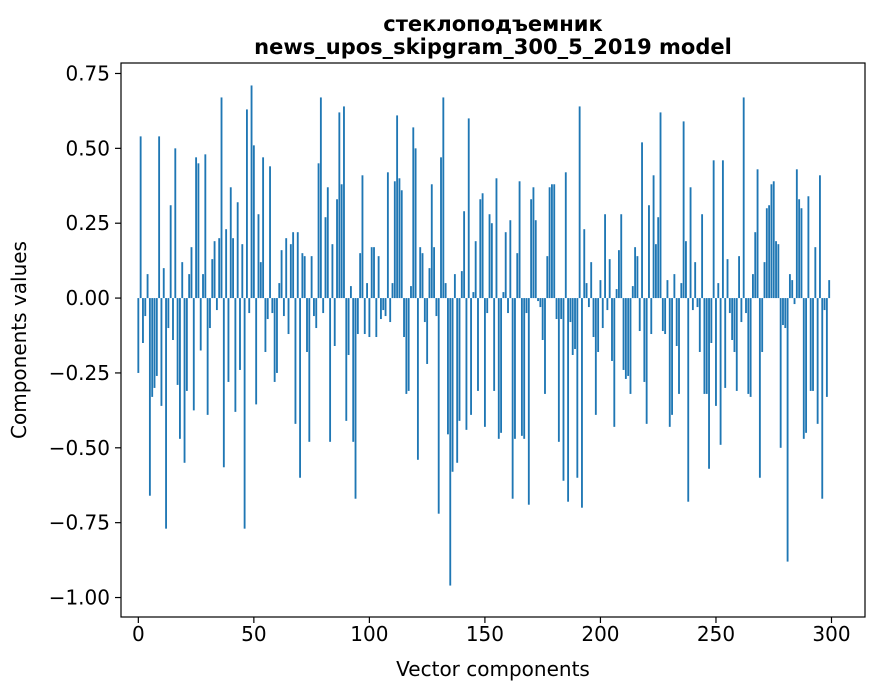  What do you see at coordinates (87, 73) in the screenshot?
I see `y-tick-label: 0.75` at bounding box center [87, 73].